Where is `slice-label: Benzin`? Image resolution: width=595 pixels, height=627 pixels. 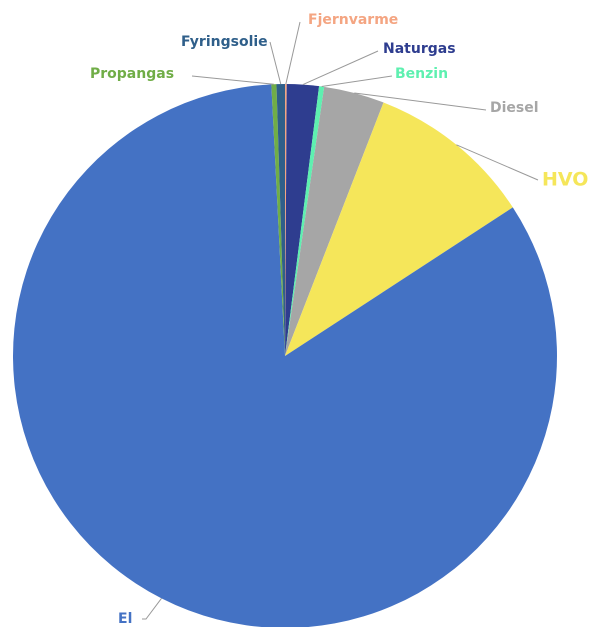 slice-label: Benzin is located at coordinates (421, 74).